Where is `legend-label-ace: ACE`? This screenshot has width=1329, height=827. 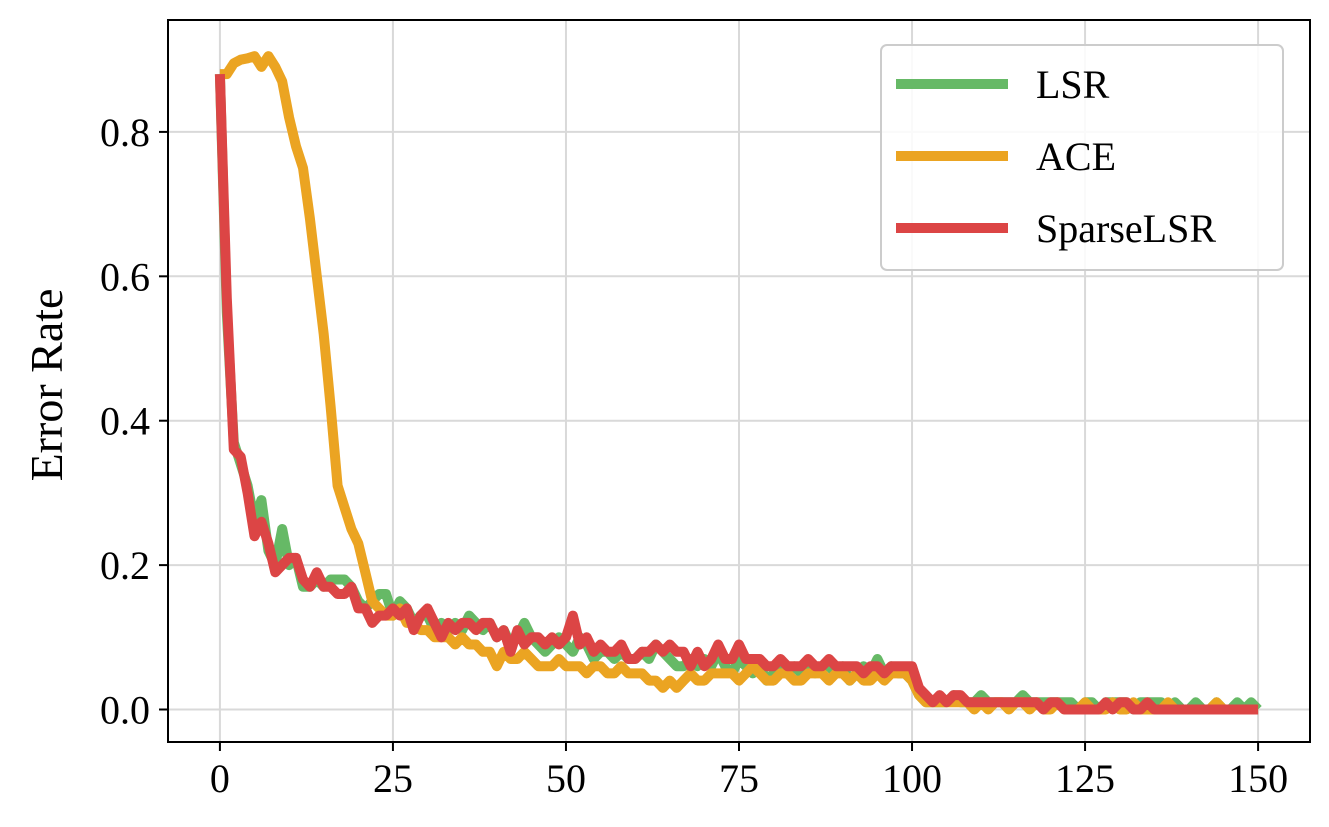 legend-label-ace: ACE is located at coordinates (1076, 156).